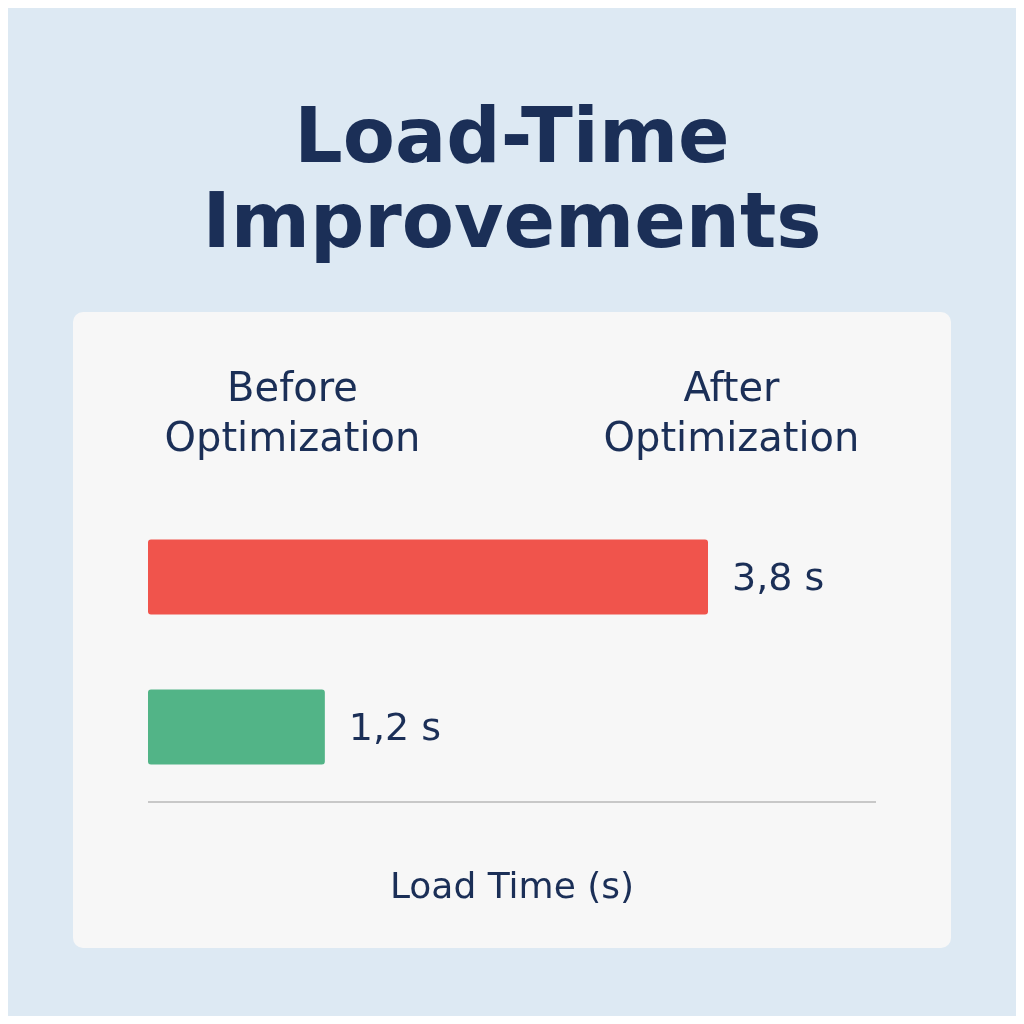 The width and height of the screenshot is (1024, 1024). I want to click on chart-title: Load-Time Improvements, so click(512, 178).